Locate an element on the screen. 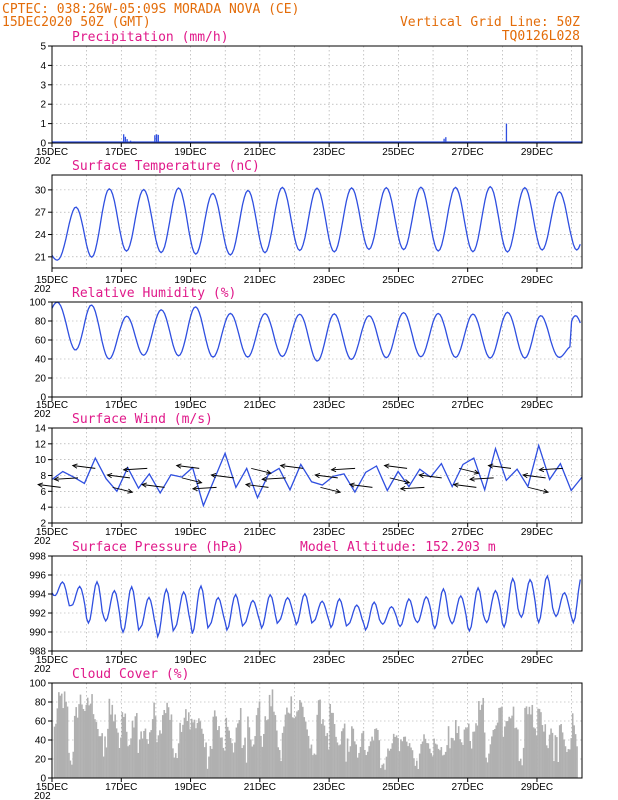 This screenshot has height=800, width=618. y-tick-label: 2 is located at coordinates (43, 105).